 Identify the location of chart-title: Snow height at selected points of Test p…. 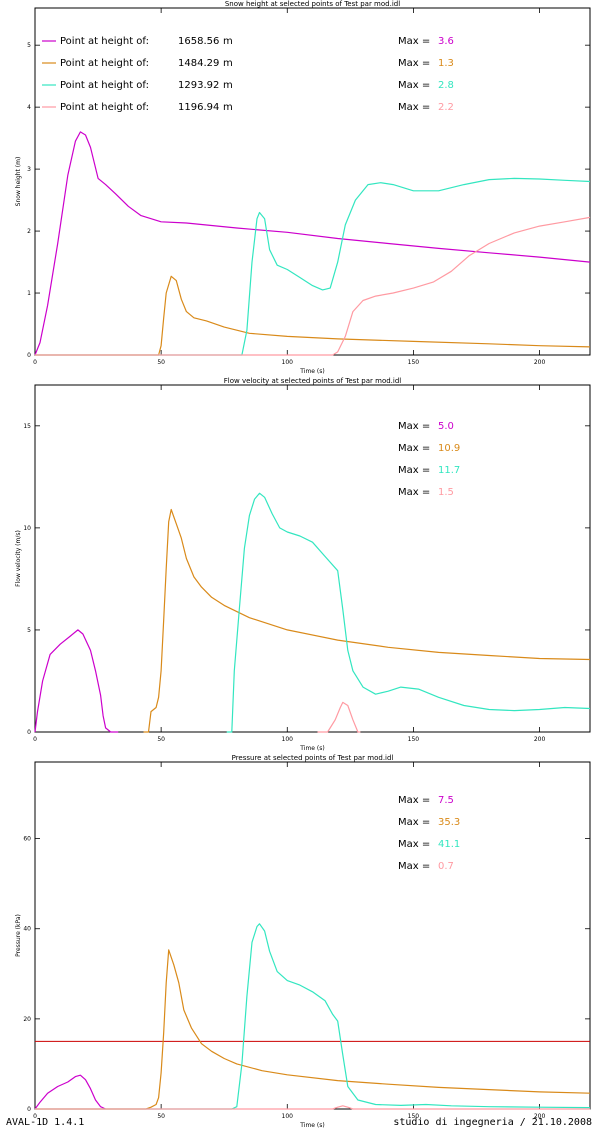
(312, 4).